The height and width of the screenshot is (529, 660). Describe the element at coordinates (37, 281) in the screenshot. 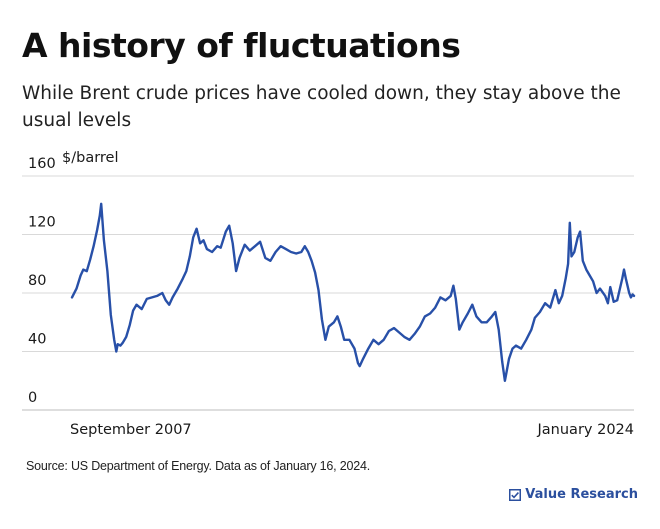

I see `y-tick-label-80: 80` at that location.